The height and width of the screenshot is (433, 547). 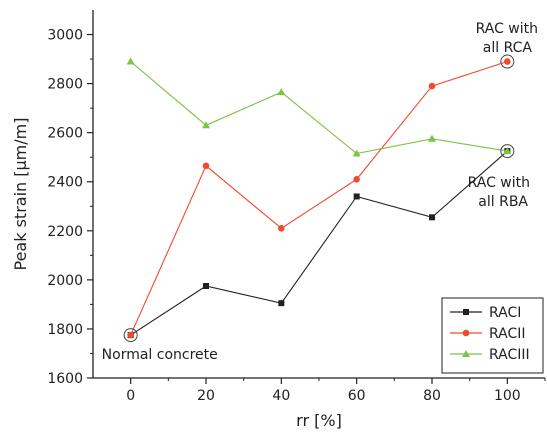 What do you see at coordinates (488, 334) in the screenshot?
I see `legend-item-racii: RACII` at bounding box center [488, 334].